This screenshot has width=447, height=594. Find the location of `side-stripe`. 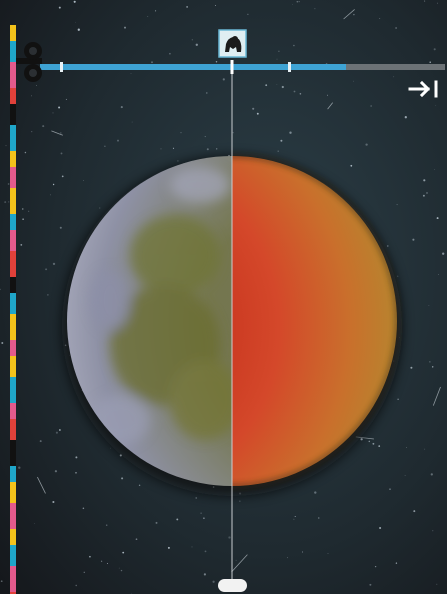

side-stripe is located at coordinates (13, 309).